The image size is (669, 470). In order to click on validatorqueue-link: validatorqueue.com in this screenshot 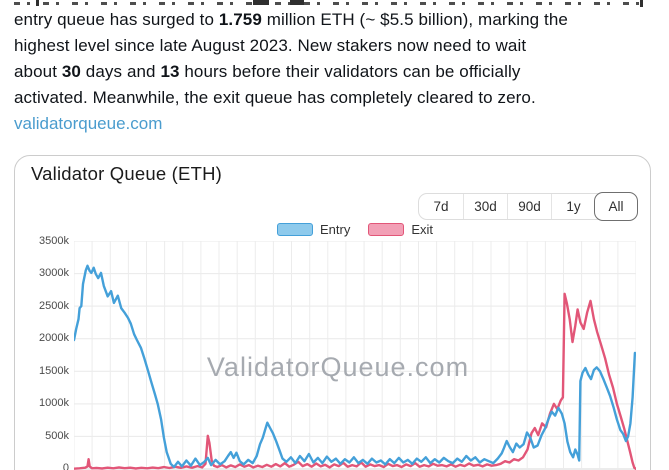, I will do `click(88, 123)`.